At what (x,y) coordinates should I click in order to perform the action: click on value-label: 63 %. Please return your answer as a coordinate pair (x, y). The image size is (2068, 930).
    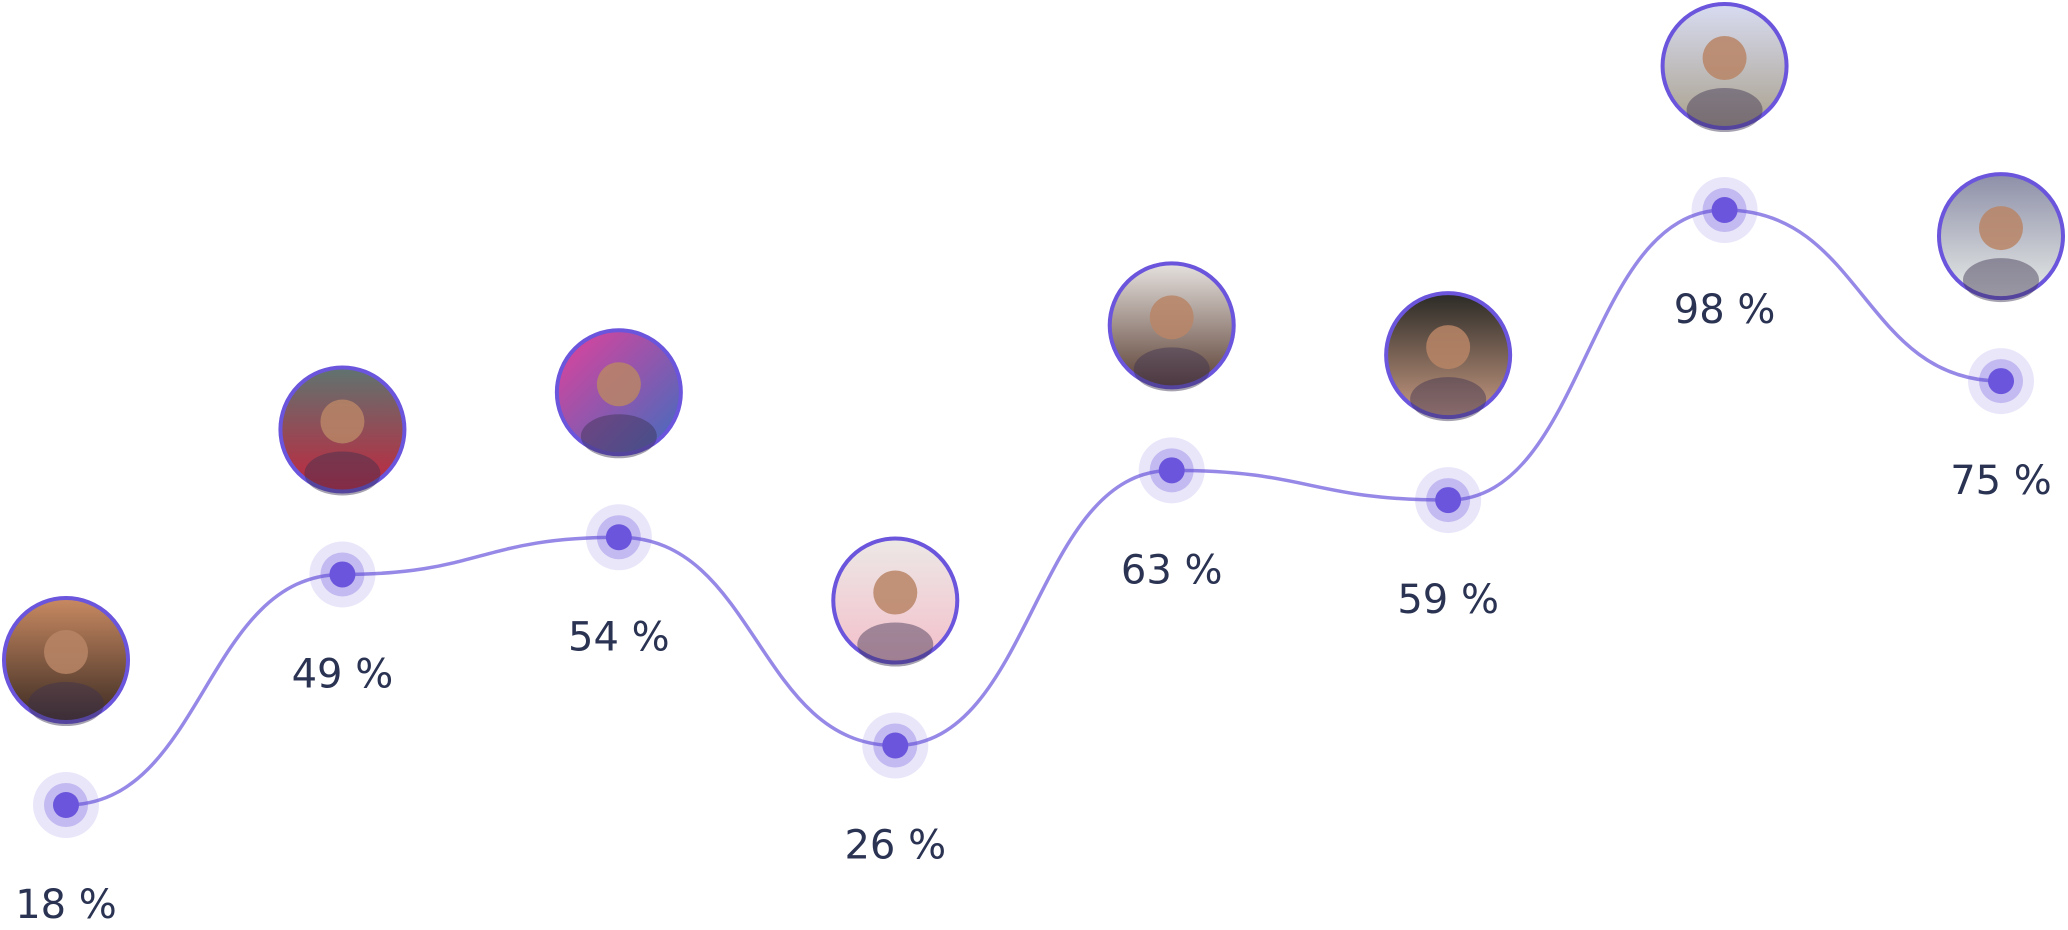
    Looking at the image, I should click on (1172, 570).